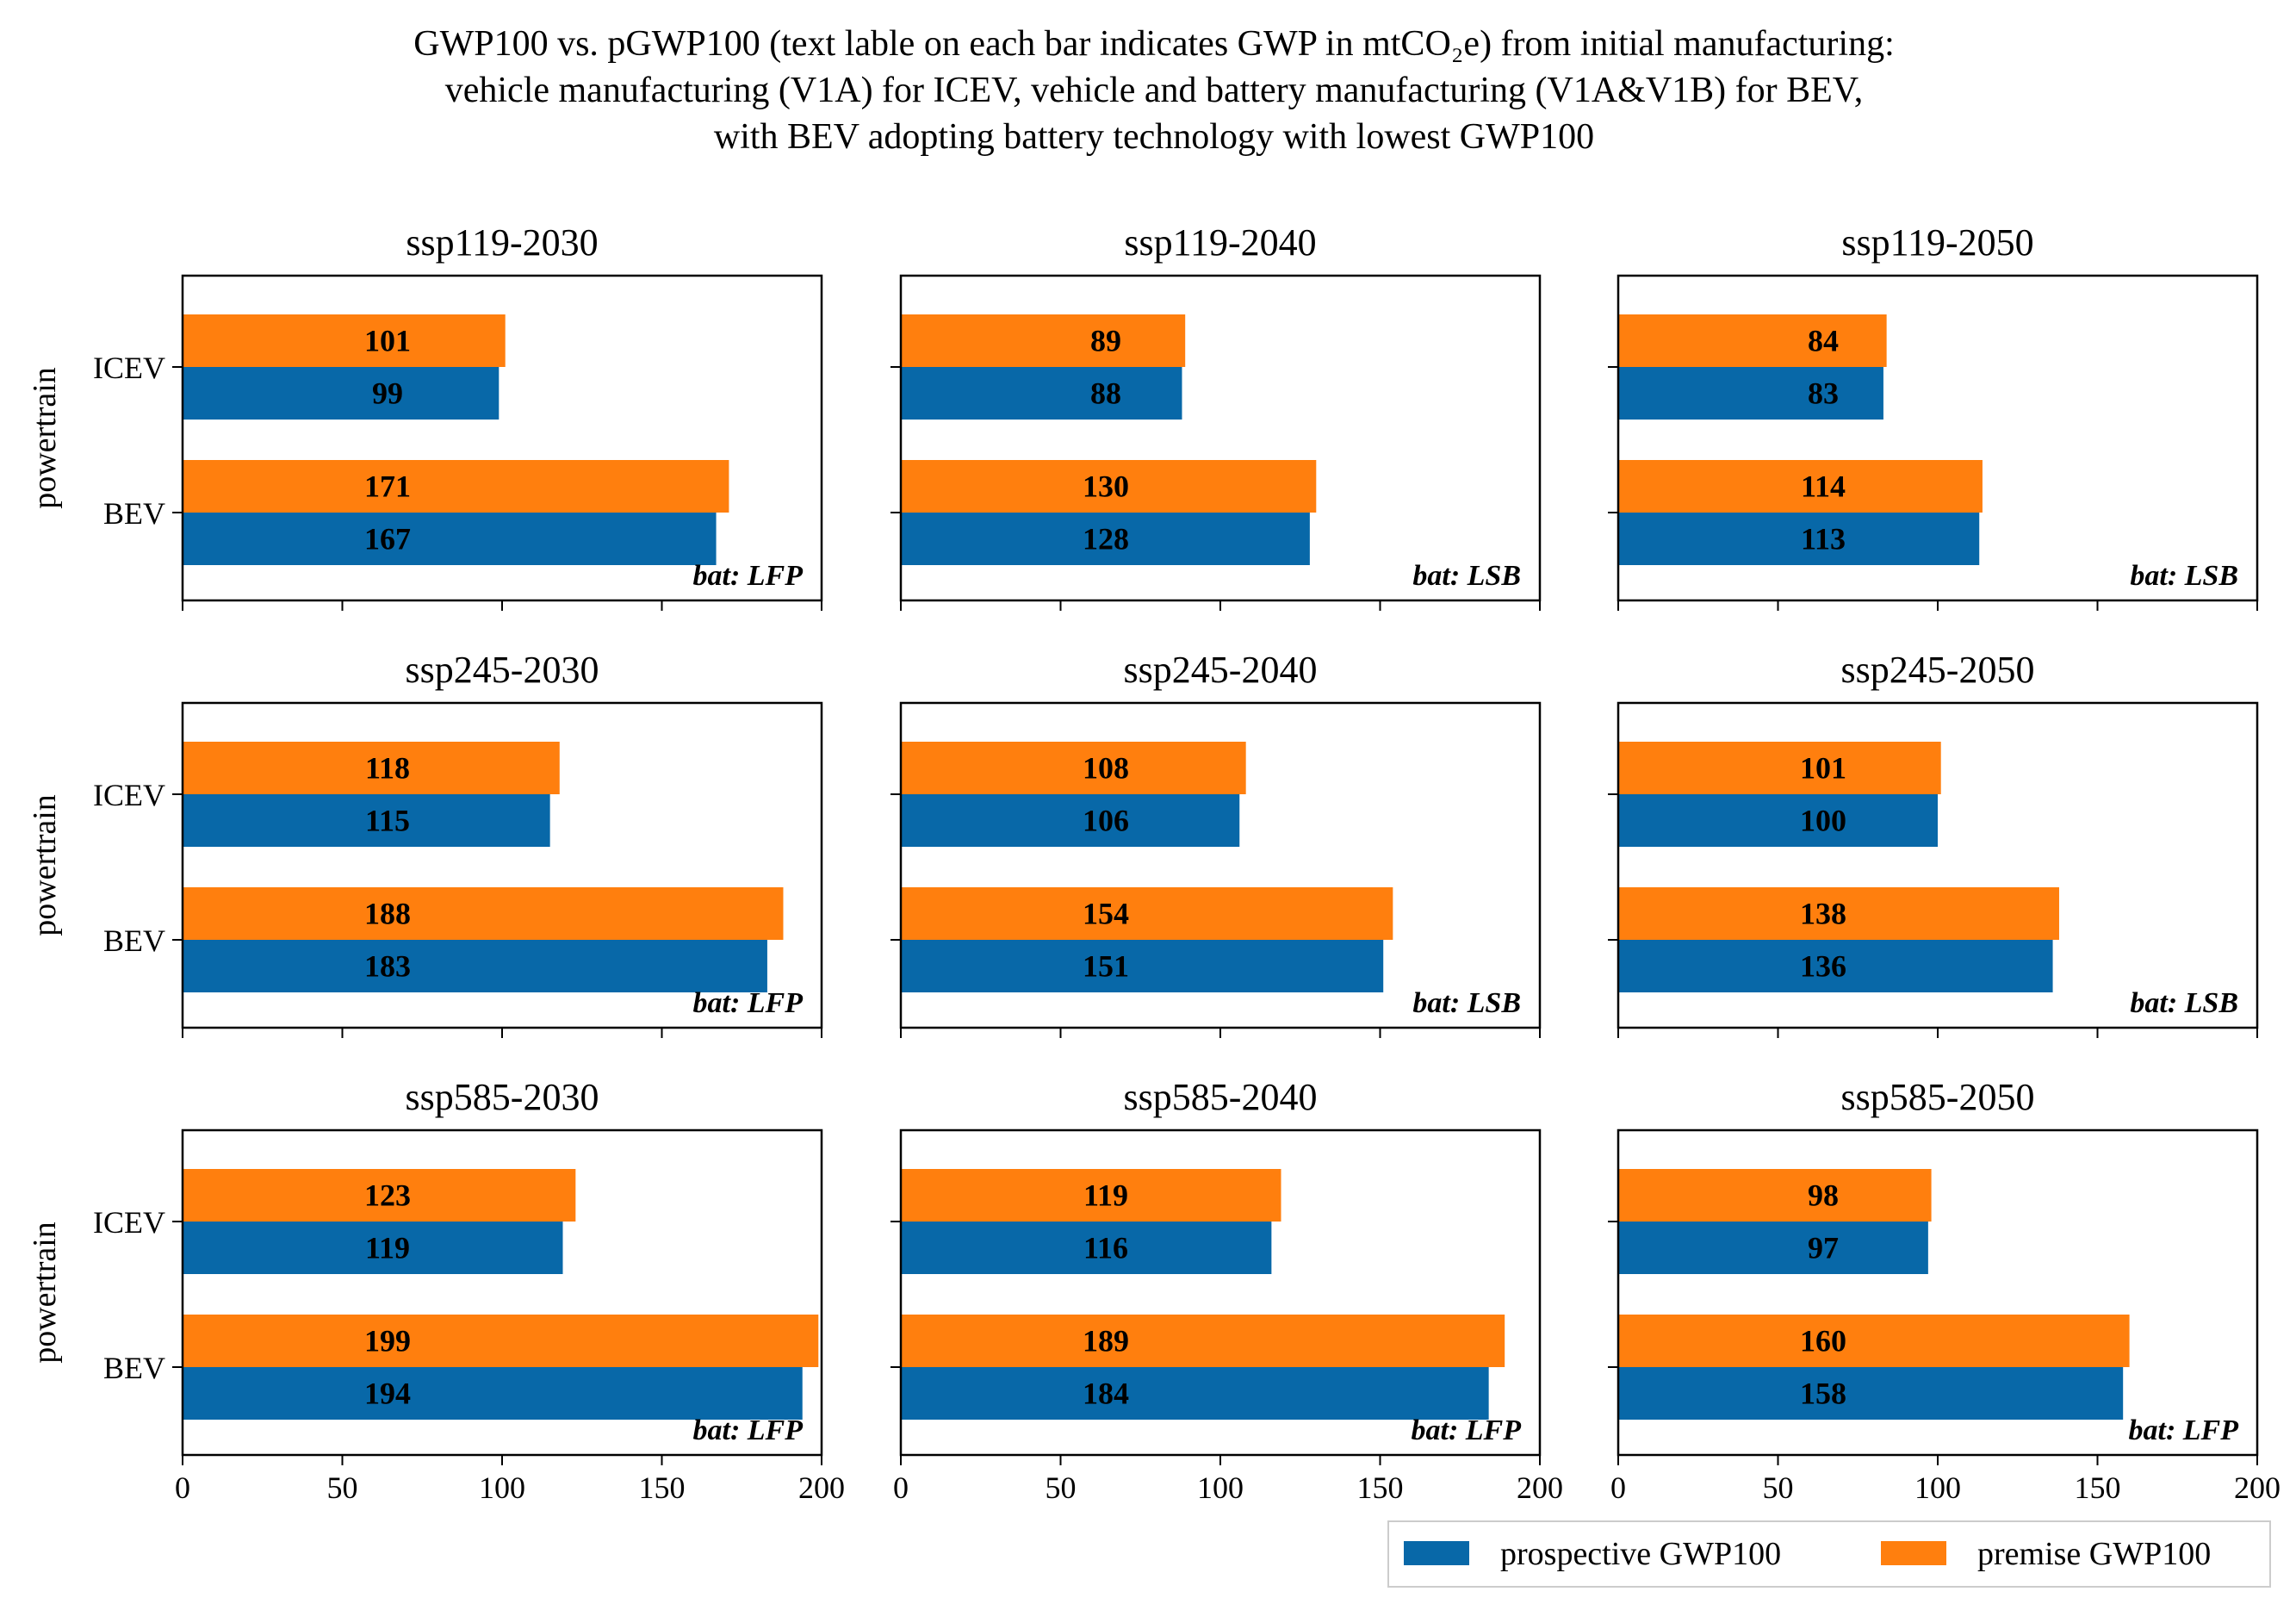 Image resolution: width=2296 pixels, height=1604 pixels. What do you see at coordinates (1913, 1553) in the screenshot?
I see `legend-swatch-premise` at bounding box center [1913, 1553].